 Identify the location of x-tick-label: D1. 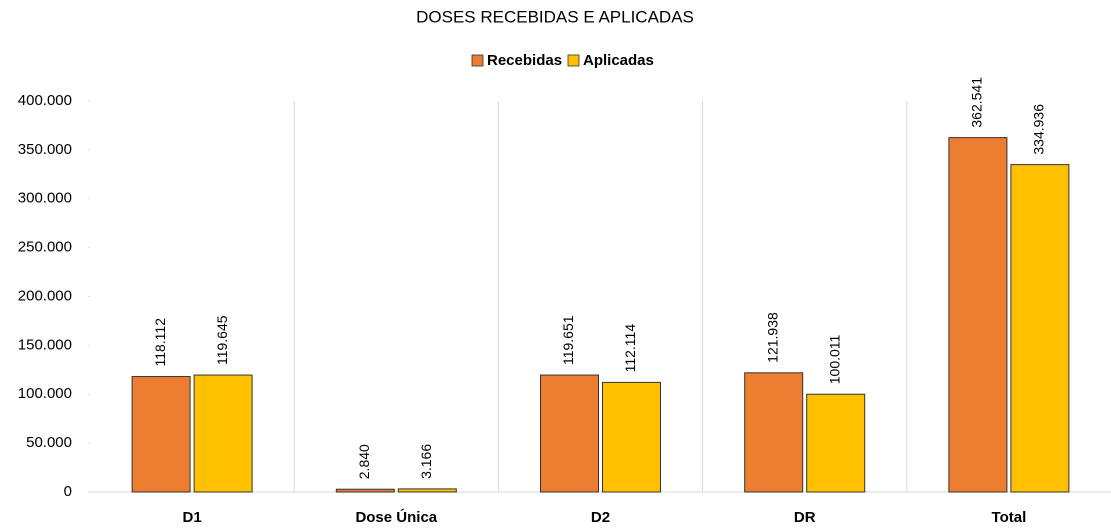
(192, 517).